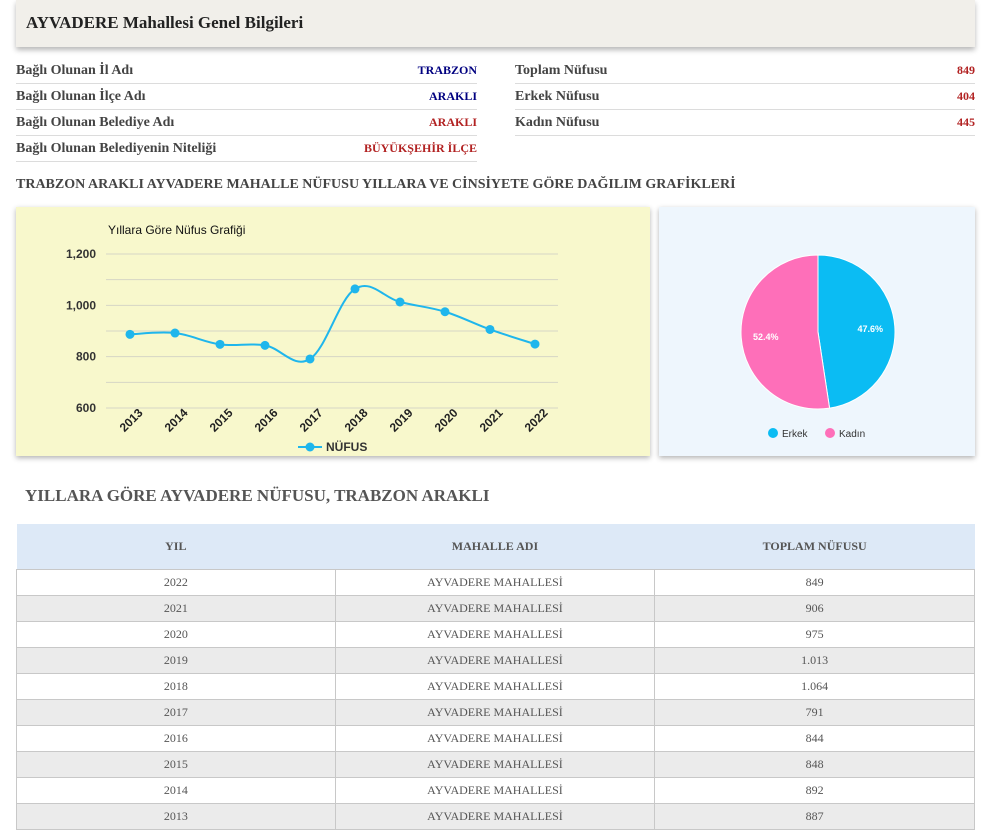  Describe the element at coordinates (447, 70) in the screenshot. I see `info-value: TRABZON` at that location.